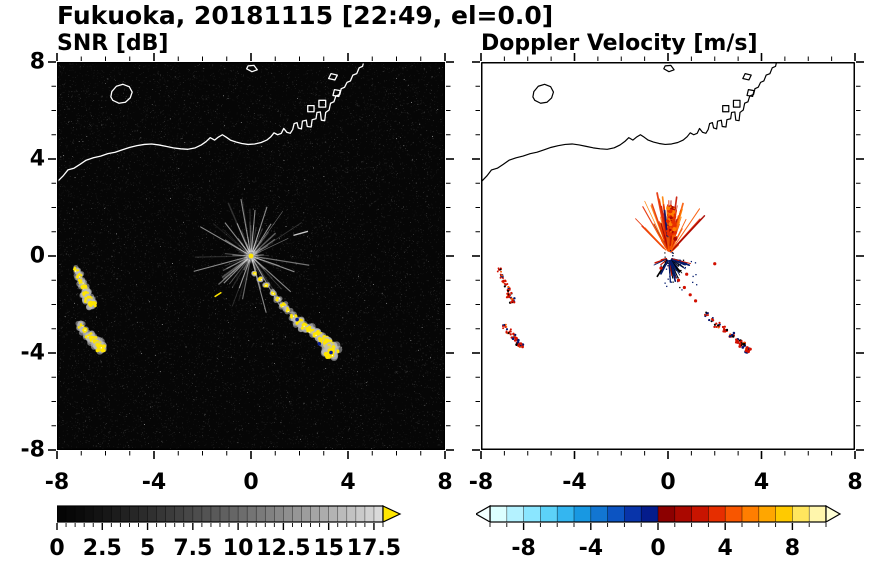  What do you see at coordinates (238, 548) in the screenshot?
I see `colorbar-tick-label: 10` at bounding box center [238, 548].